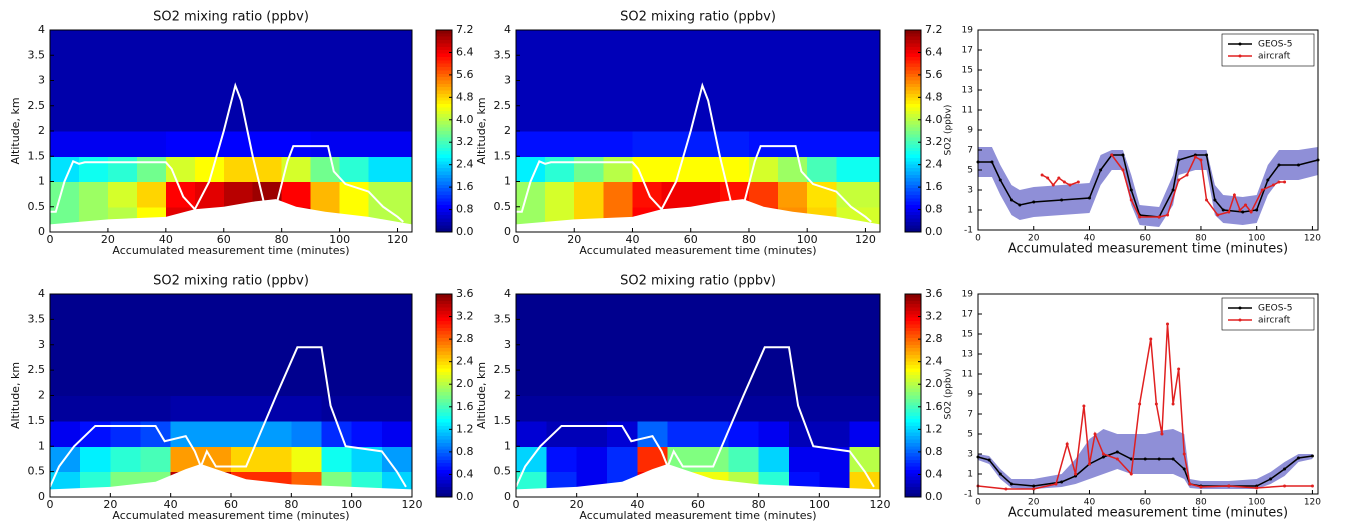 Image resolution: width=1348 pixels, height=522 pixels. Describe the element at coordinates (397, 239) in the screenshot. I see `x-tick-label: 120` at that location.